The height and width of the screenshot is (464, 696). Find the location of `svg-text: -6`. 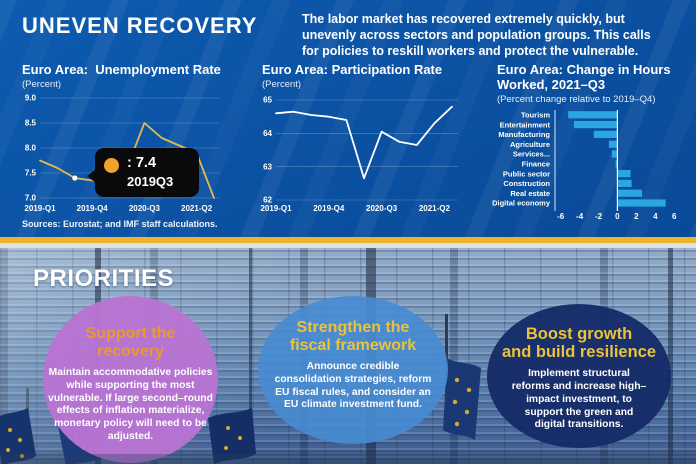

svg-text: -6 is located at coordinates (561, 216).